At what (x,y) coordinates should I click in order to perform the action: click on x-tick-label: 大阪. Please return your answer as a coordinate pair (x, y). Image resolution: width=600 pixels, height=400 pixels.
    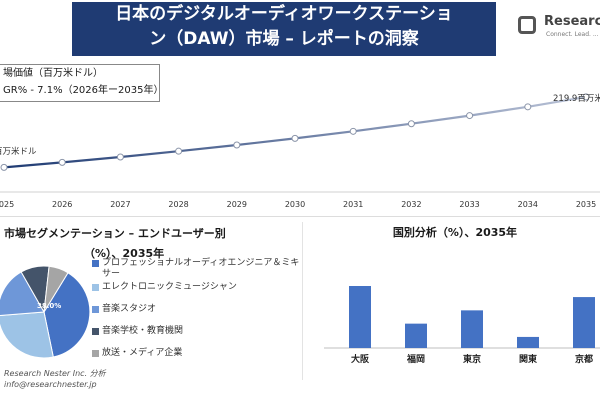
    Looking at the image, I should click on (360, 359).